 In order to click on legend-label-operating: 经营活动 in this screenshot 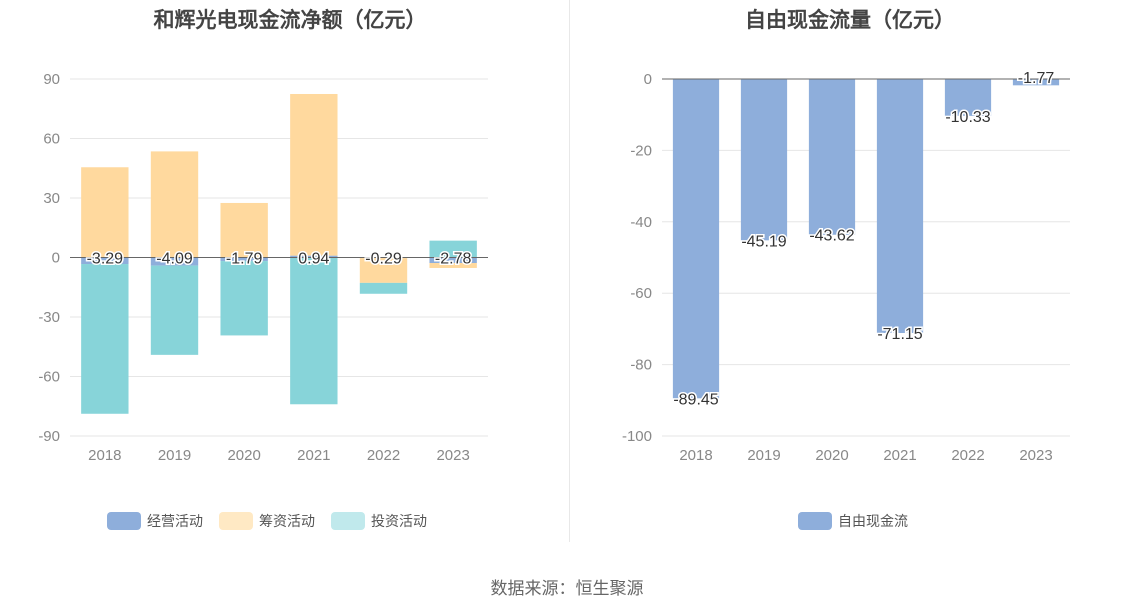, I will do `click(175, 521)`.